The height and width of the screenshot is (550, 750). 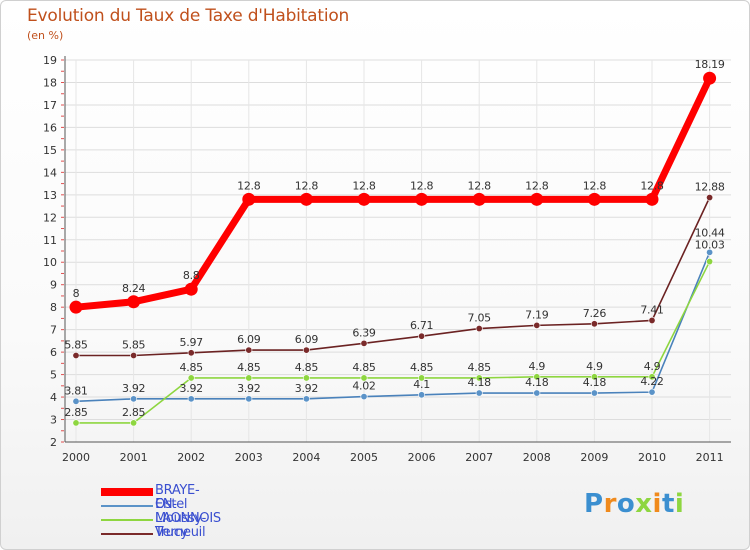 What do you see at coordinates (76, 457) in the screenshot?
I see `x-tick-label: 2000` at bounding box center [76, 457].